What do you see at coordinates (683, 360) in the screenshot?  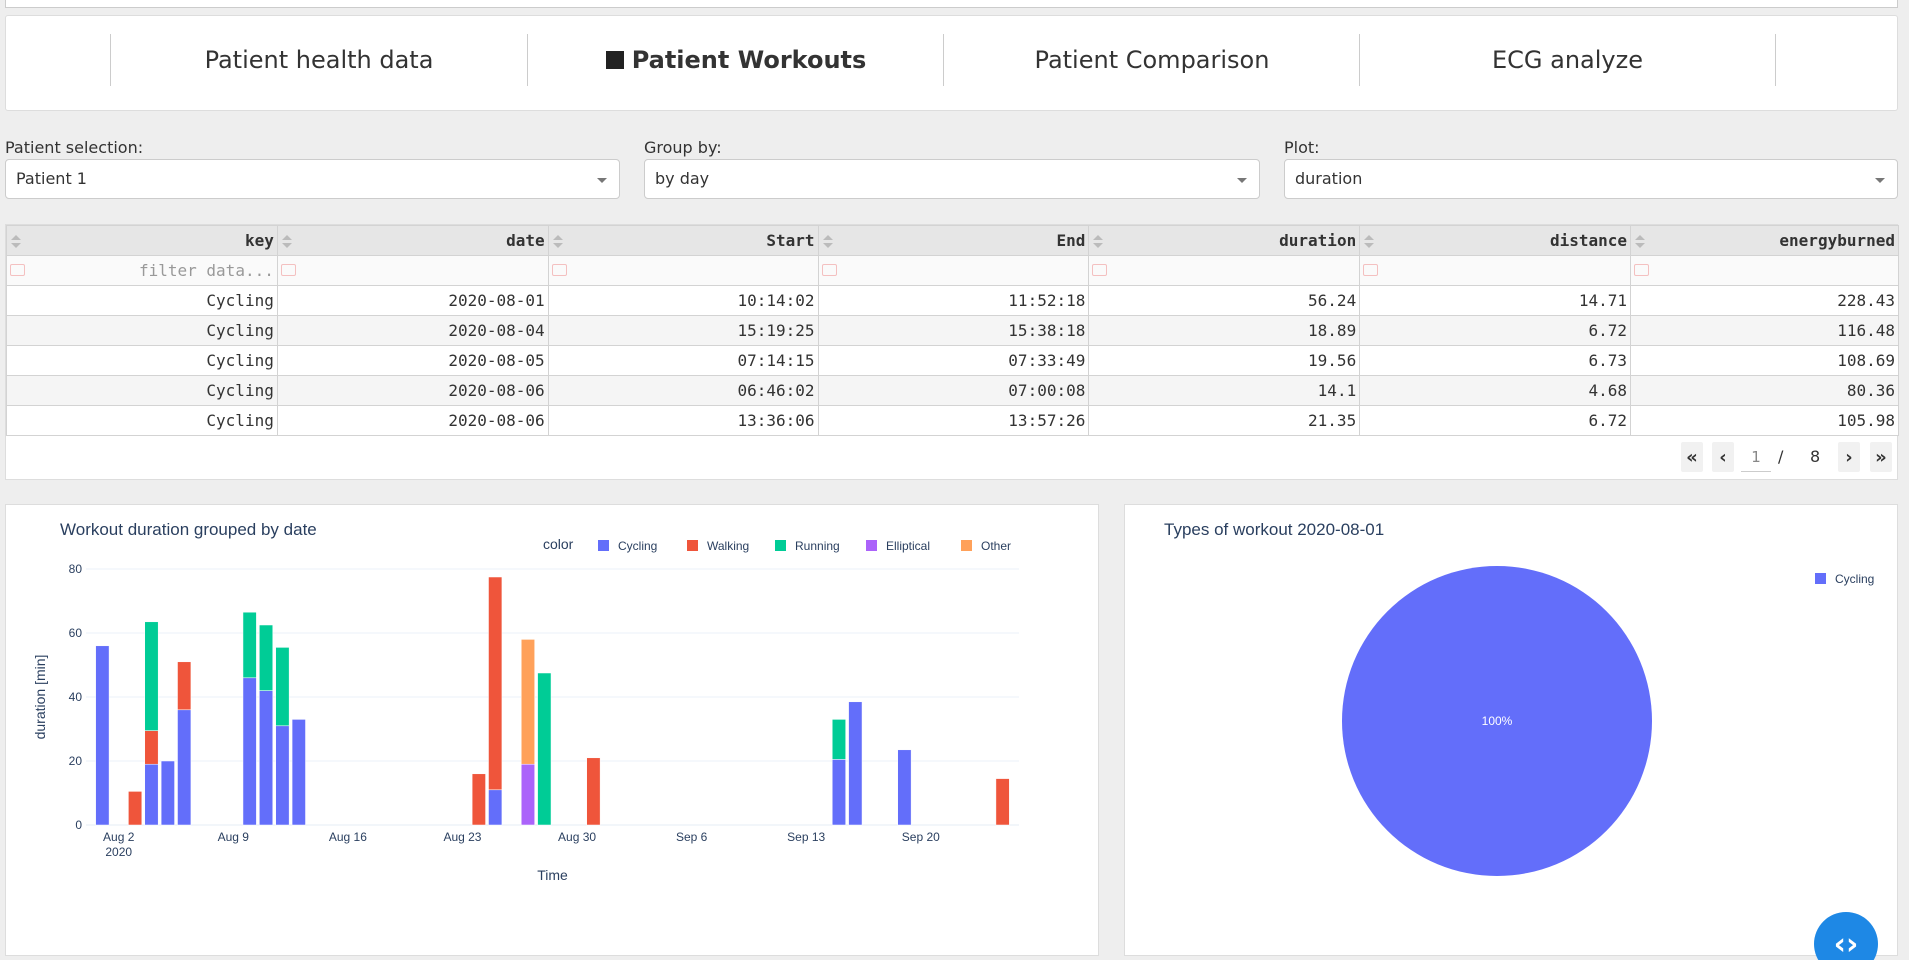 I see `table-cell: 07:14:15` at bounding box center [683, 360].